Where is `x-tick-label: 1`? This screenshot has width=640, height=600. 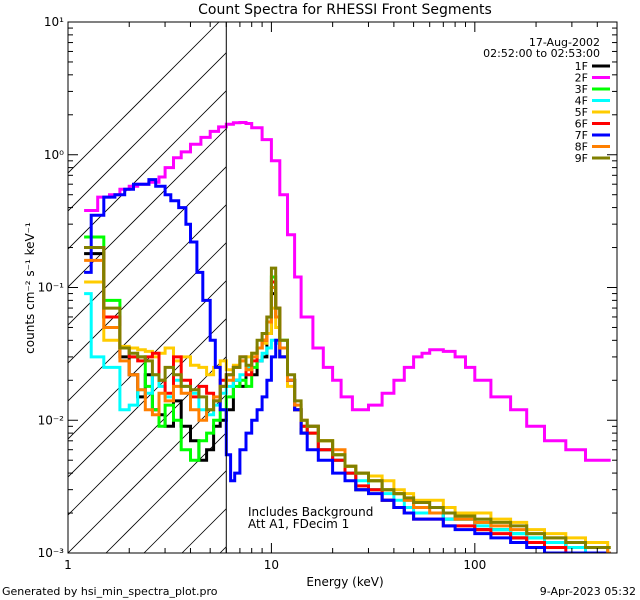 x-tick-label: 1 is located at coordinates (68, 565).